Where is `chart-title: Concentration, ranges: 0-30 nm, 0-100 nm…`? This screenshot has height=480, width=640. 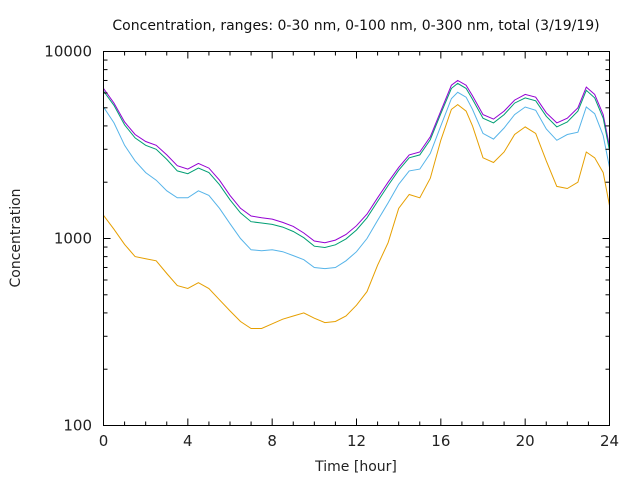 chart-title: Concentration, ranges: 0-30 nm, 0-100 nm… is located at coordinates (355, 26).